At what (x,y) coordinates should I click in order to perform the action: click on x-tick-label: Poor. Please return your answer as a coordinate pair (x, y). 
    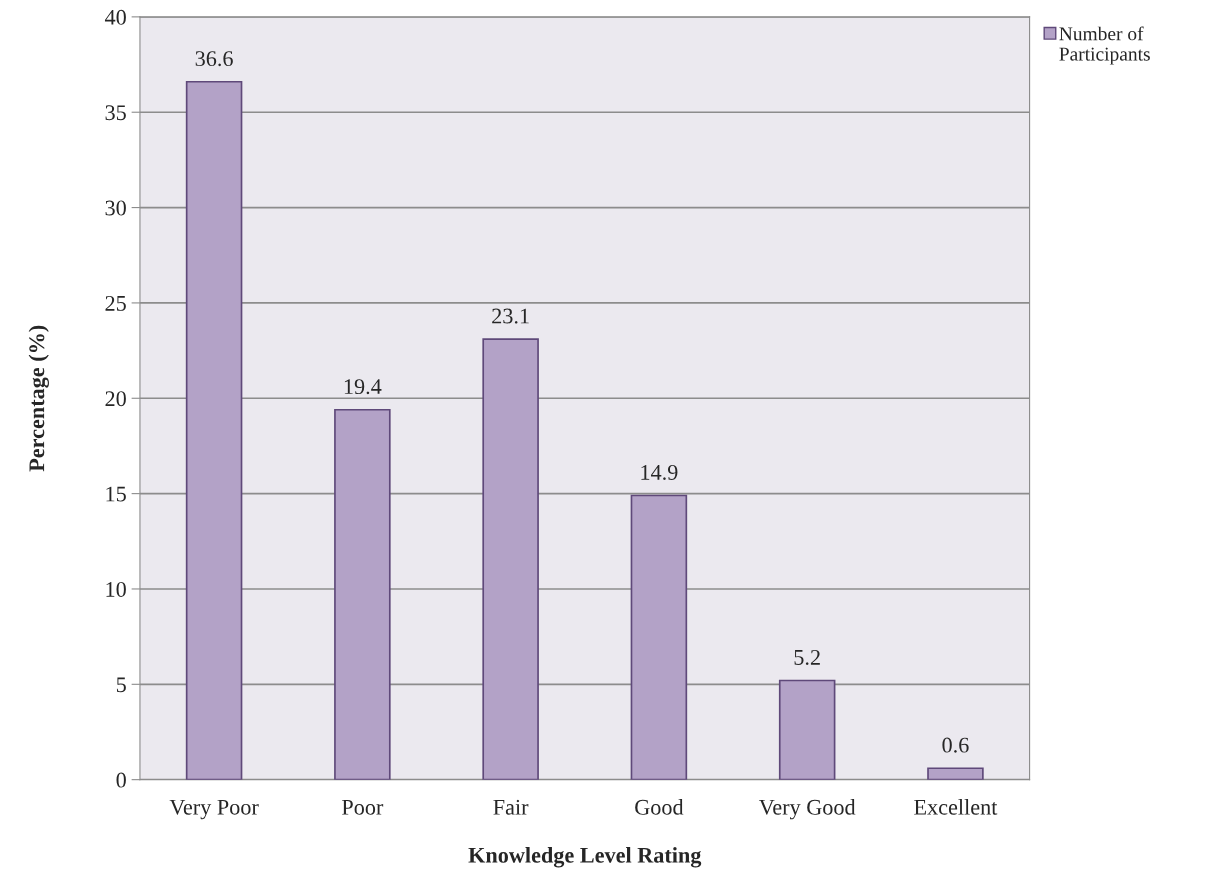
    Looking at the image, I should click on (363, 807).